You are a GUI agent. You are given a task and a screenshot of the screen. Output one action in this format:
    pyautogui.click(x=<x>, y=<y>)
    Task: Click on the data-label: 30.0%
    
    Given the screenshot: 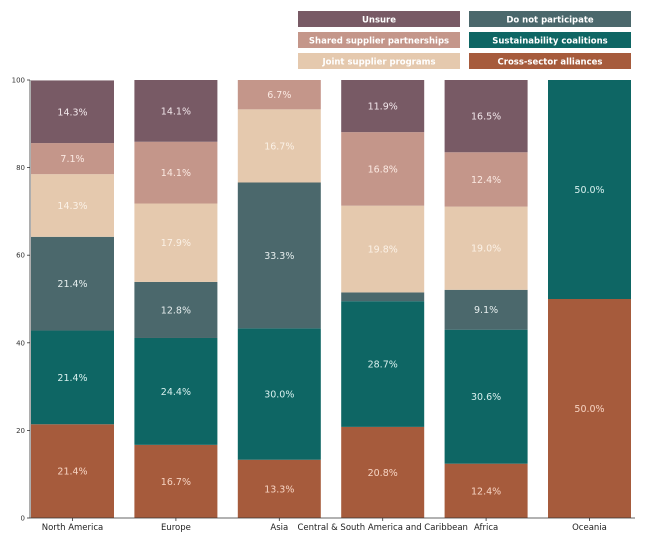 What is the action you would take?
    pyautogui.click(x=279, y=395)
    